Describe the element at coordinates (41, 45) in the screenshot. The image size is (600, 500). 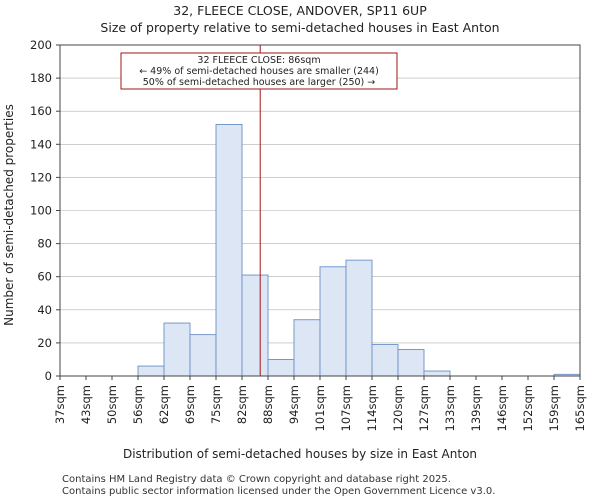
I see `y-tick-label-200: 200` at that location.